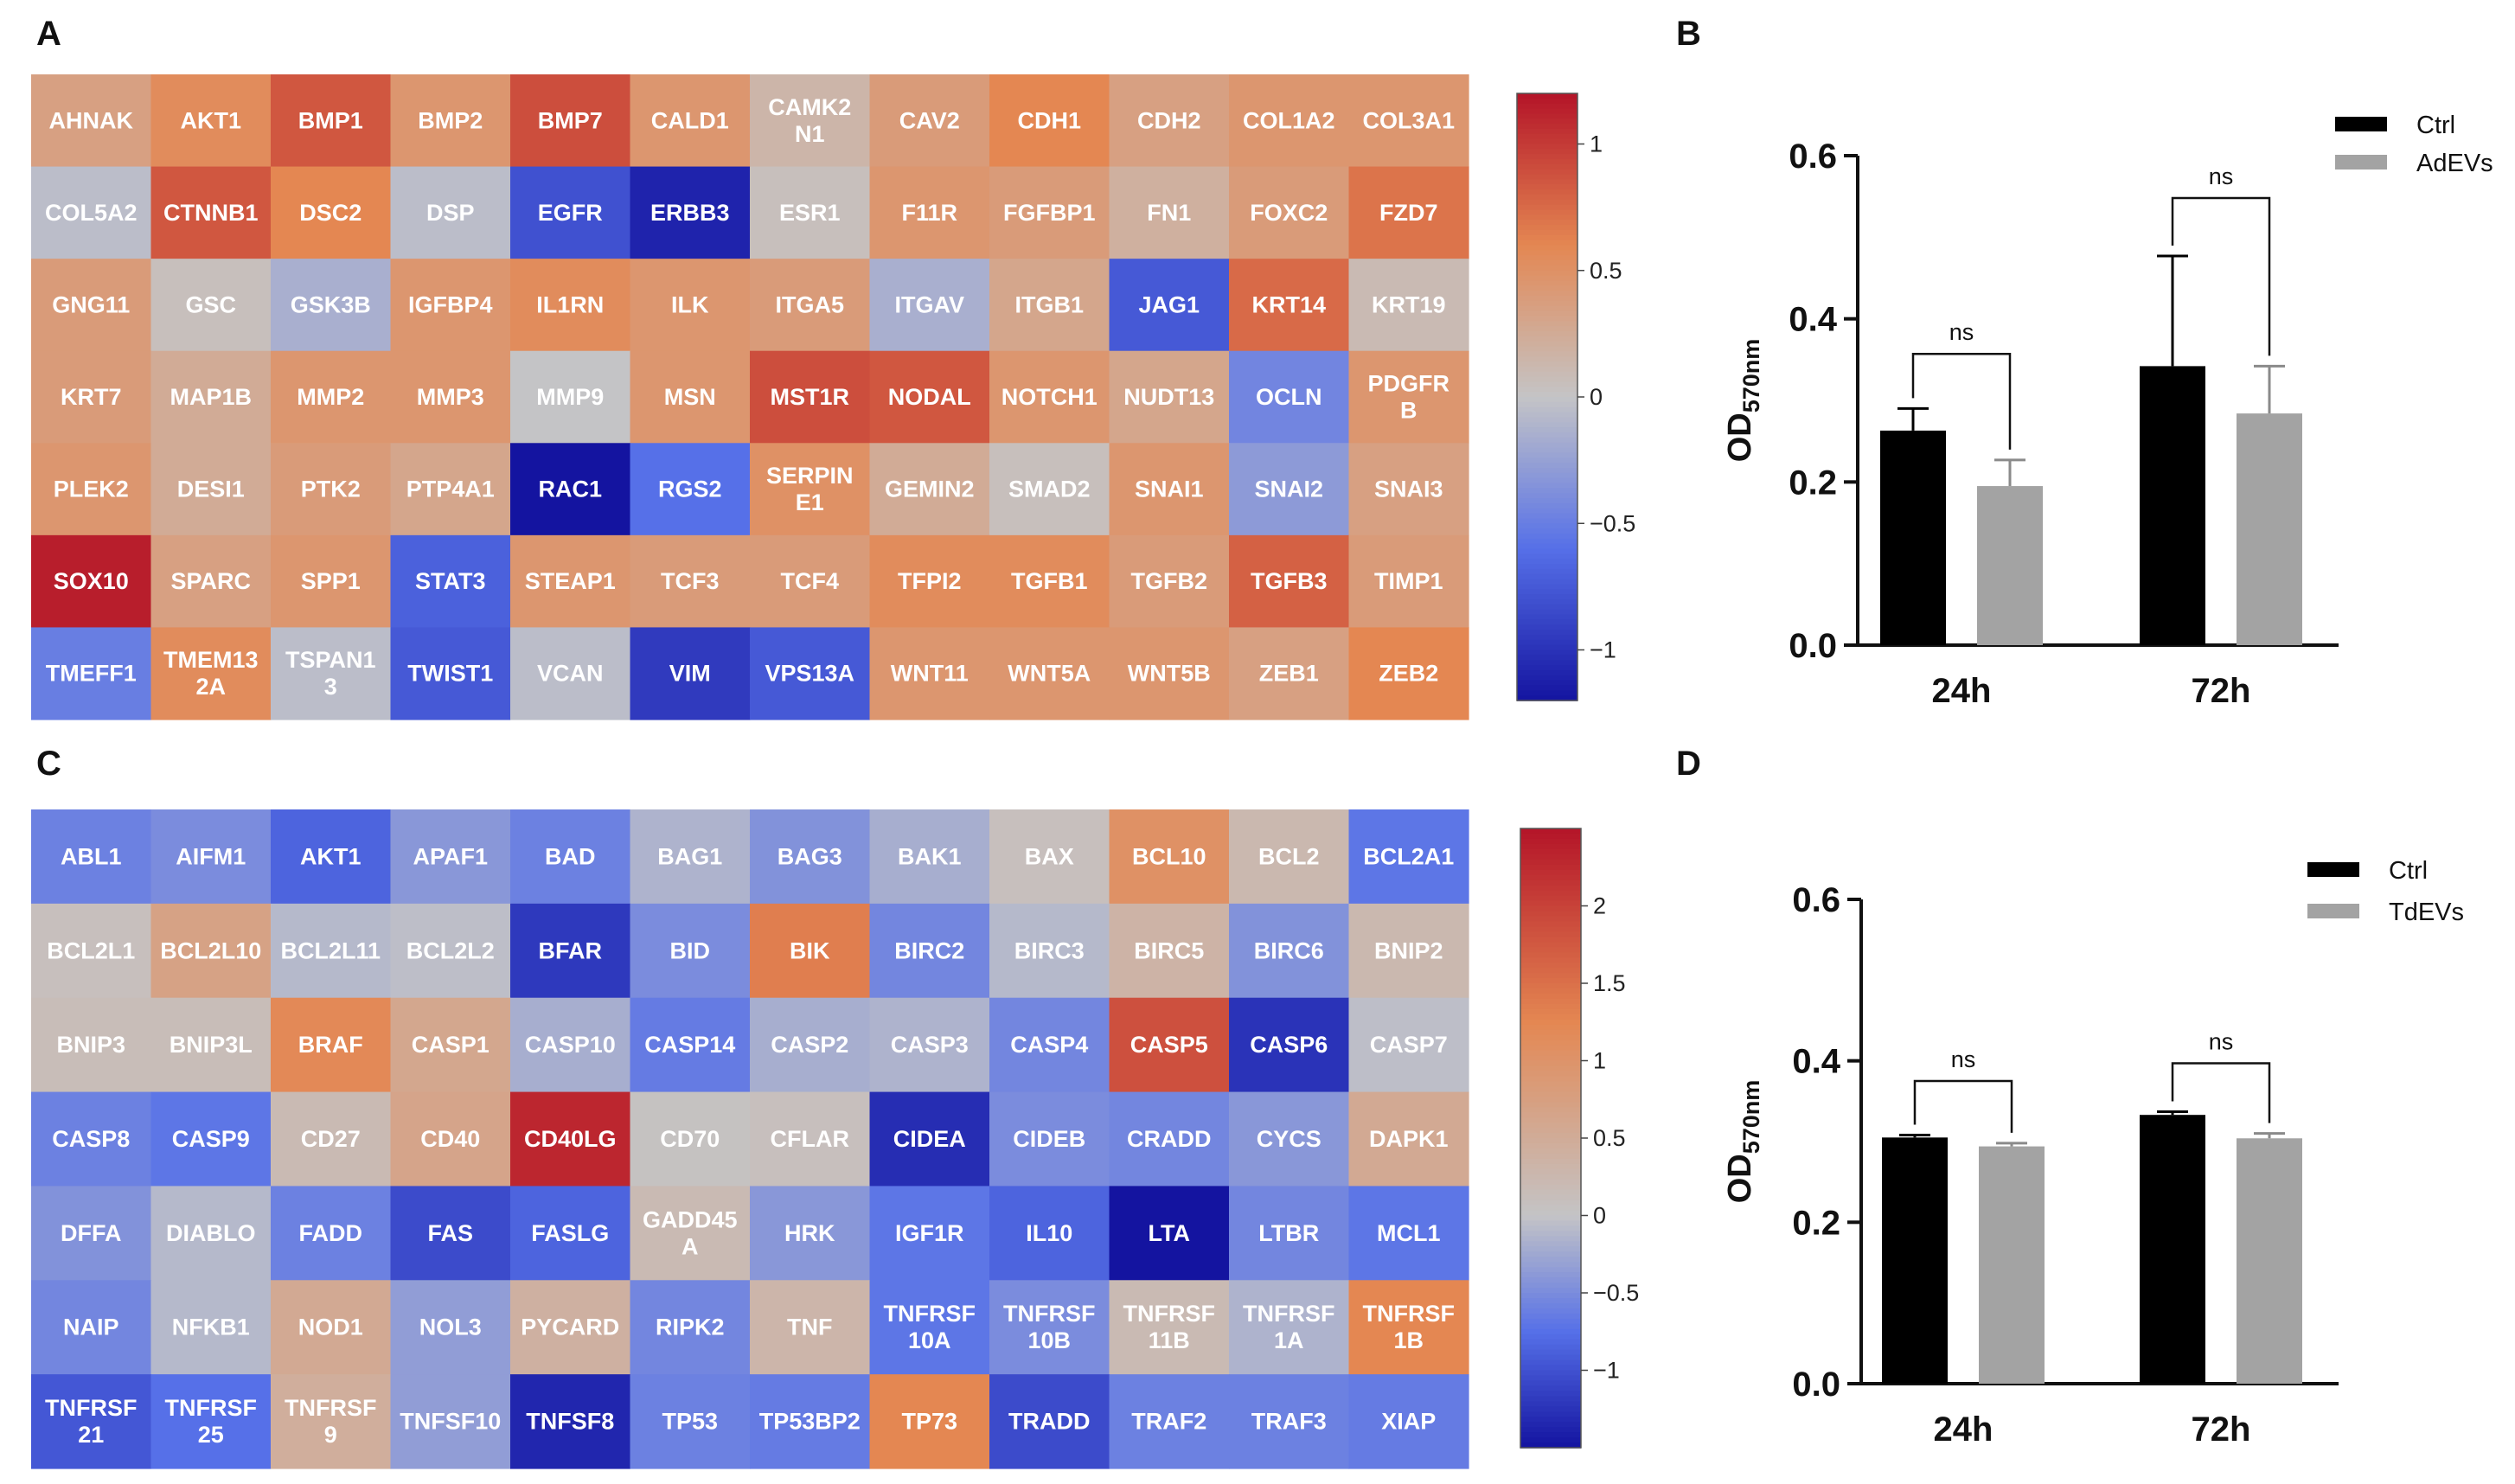 This screenshot has height=1484, width=2515. What do you see at coordinates (1169, 489) in the screenshot?
I see `cell-label-snai1: SNAI1` at bounding box center [1169, 489].